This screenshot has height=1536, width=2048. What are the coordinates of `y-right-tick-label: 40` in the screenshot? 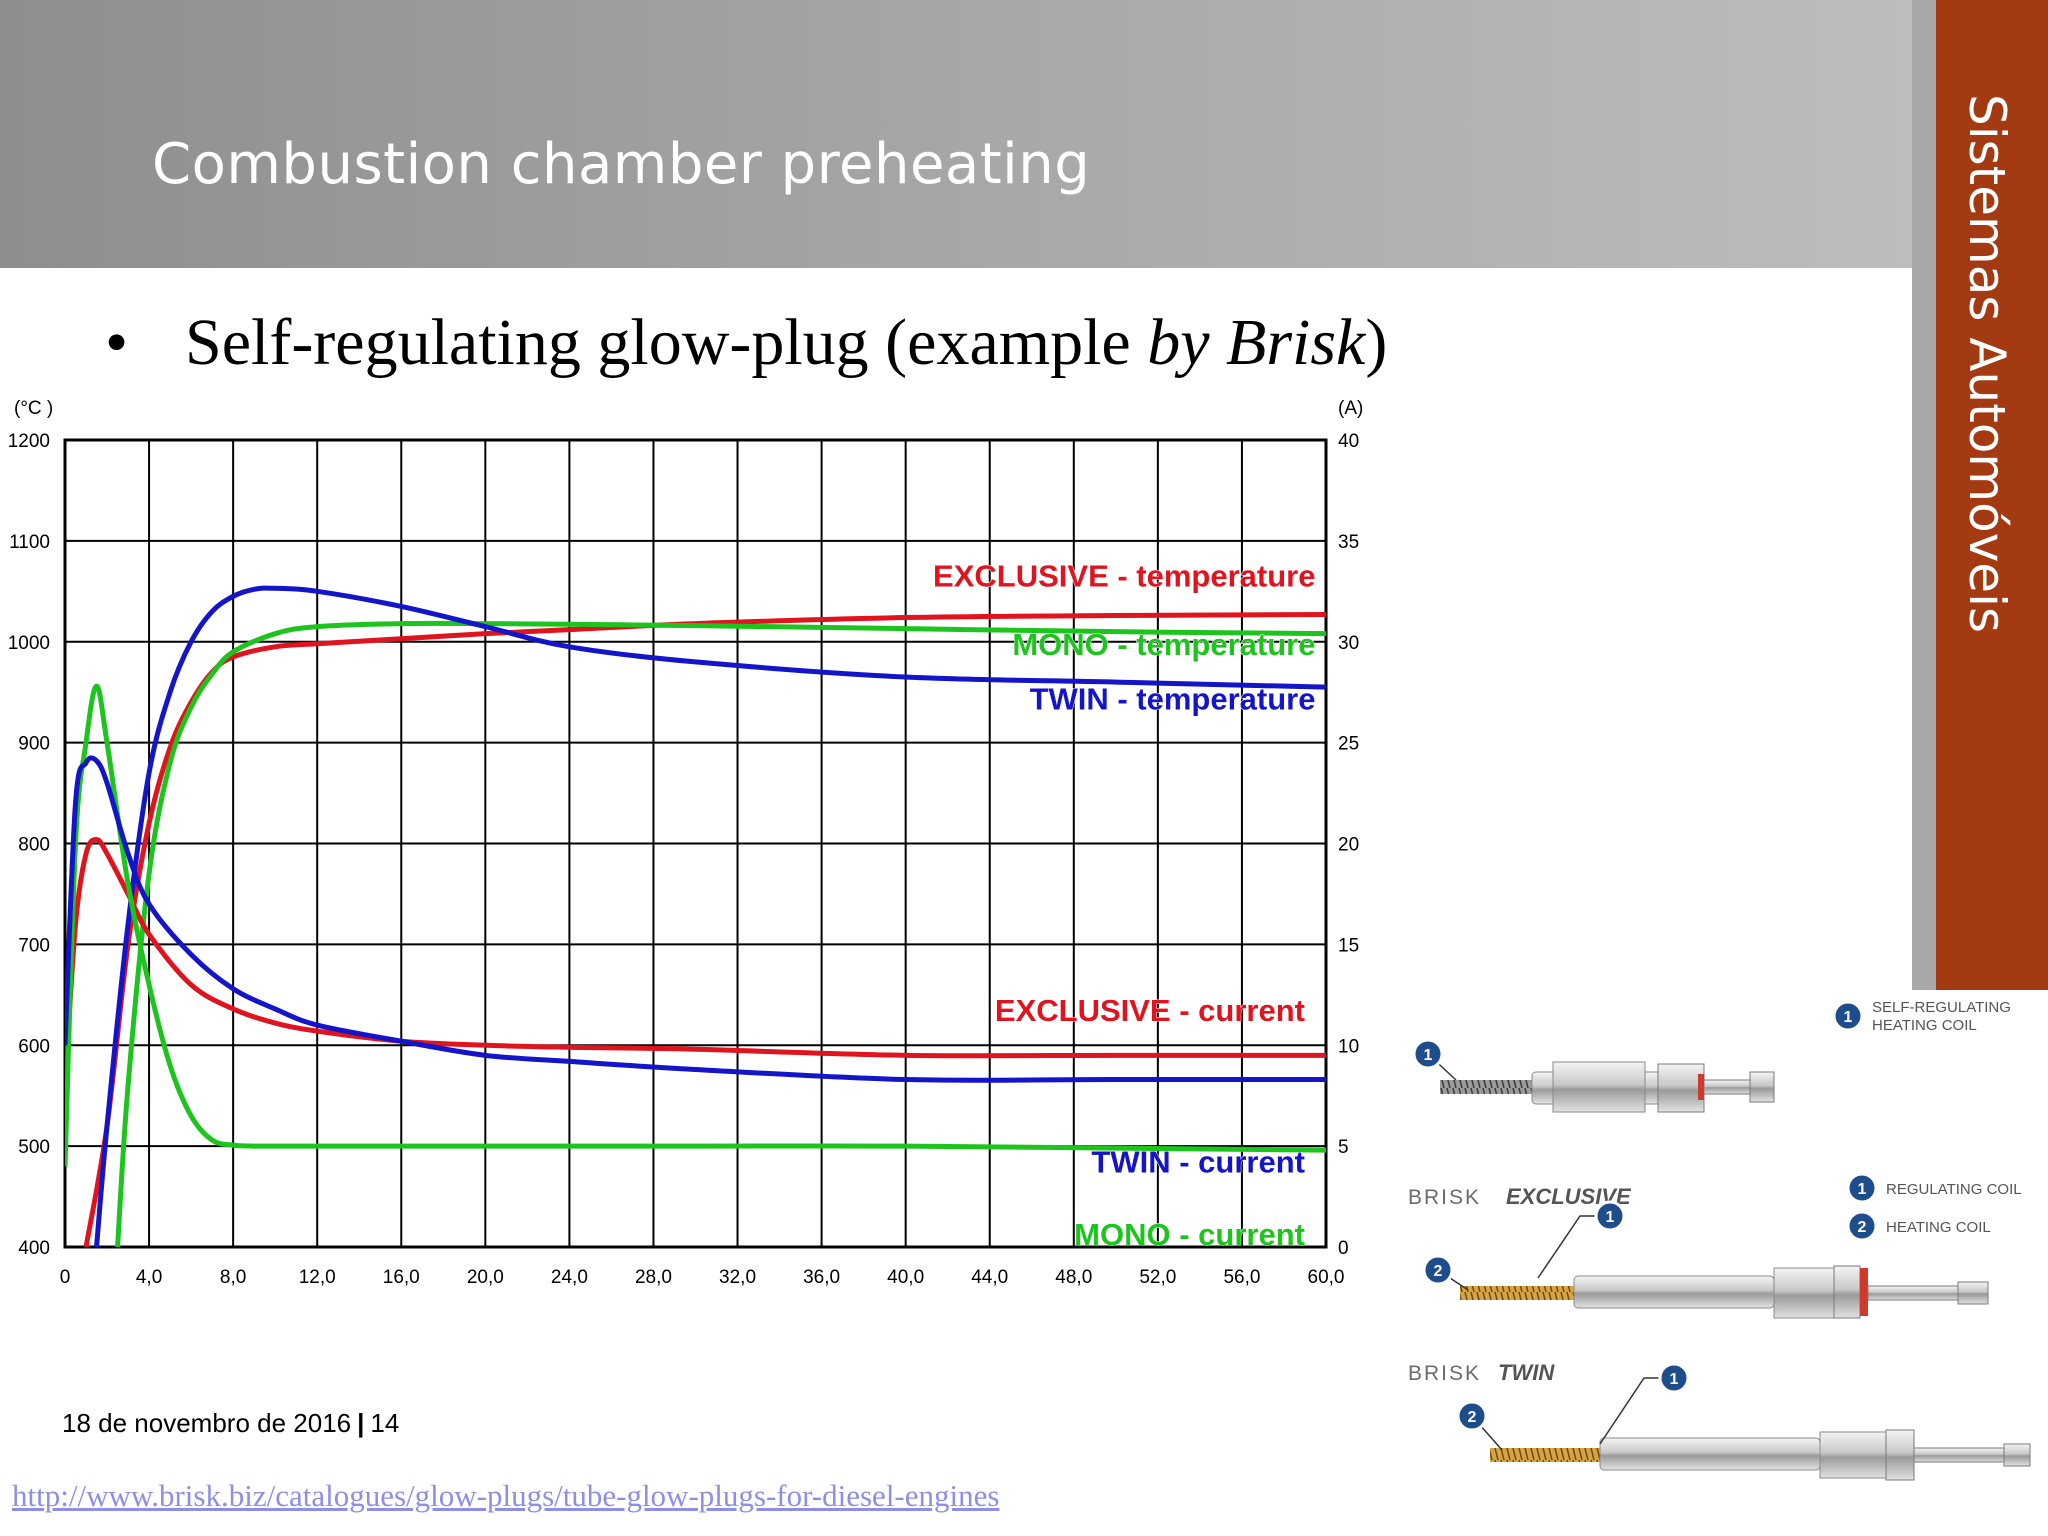 It's located at (1348, 441).